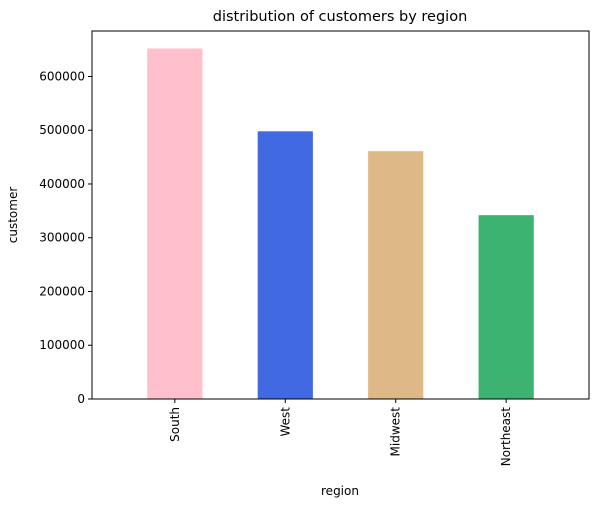 The image size is (598, 507). I want to click on chart-title: distribution of customers by region, so click(340, 17).